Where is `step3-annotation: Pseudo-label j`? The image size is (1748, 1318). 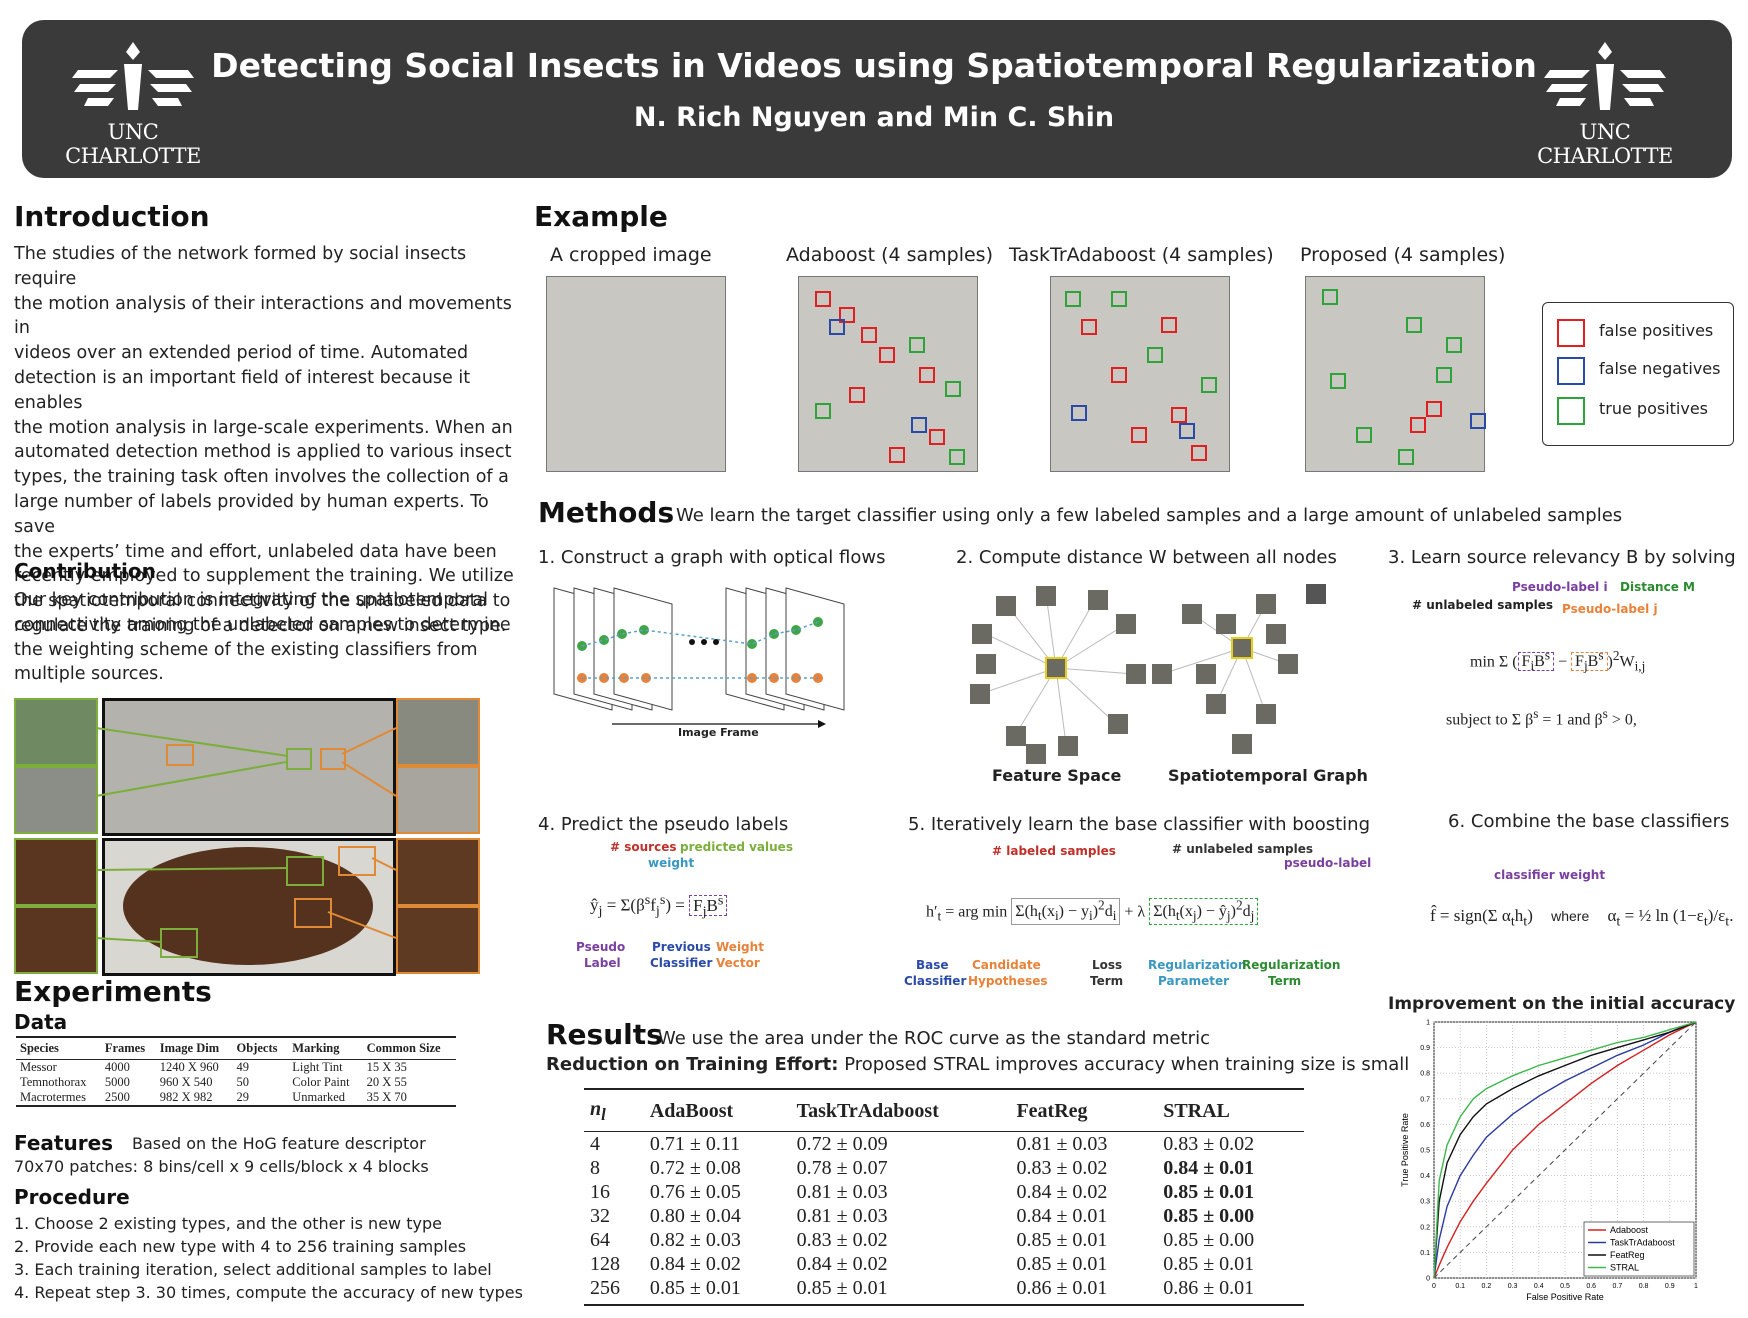
step3-annotation: Pseudo-label j is located at coordinates (1610, 609).